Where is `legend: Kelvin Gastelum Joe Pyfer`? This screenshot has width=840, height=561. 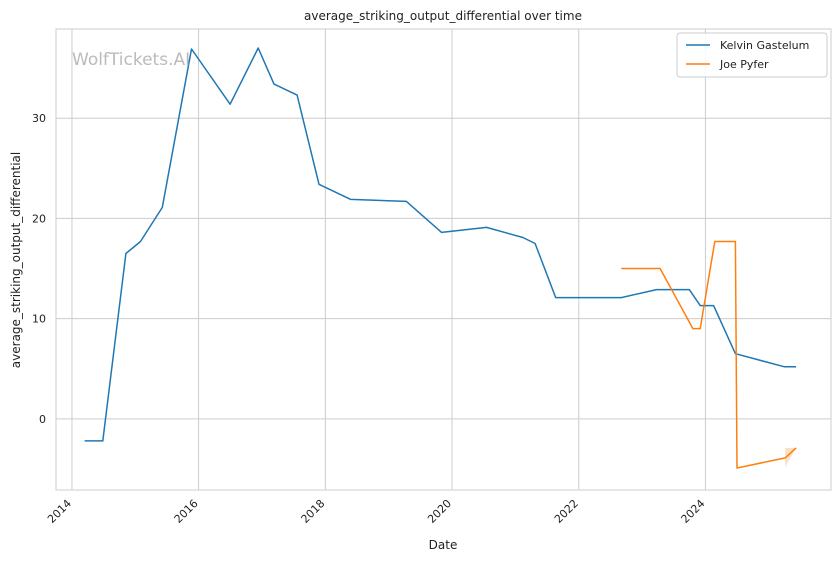
legend: Kelvin Gastelum Joe Pyfer is located at coordinates (752, 55).